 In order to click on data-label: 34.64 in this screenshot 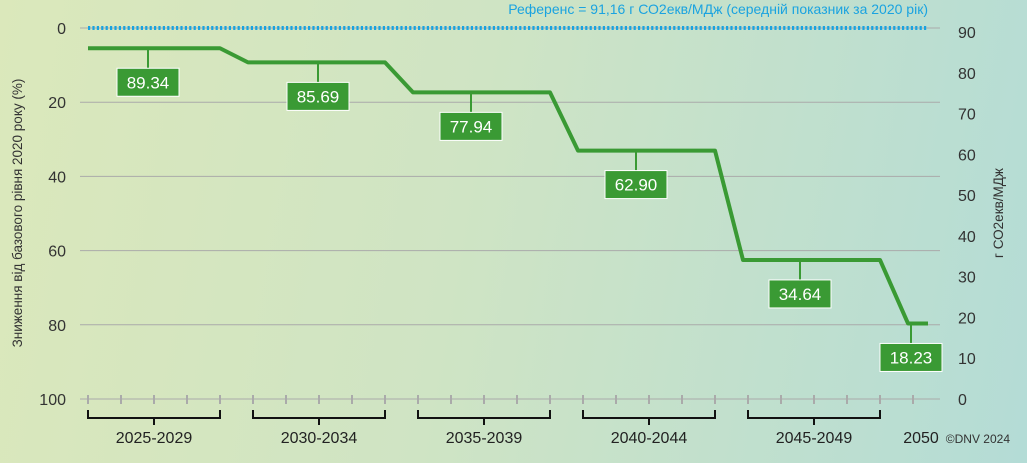, I will do `click(800, 294)`.